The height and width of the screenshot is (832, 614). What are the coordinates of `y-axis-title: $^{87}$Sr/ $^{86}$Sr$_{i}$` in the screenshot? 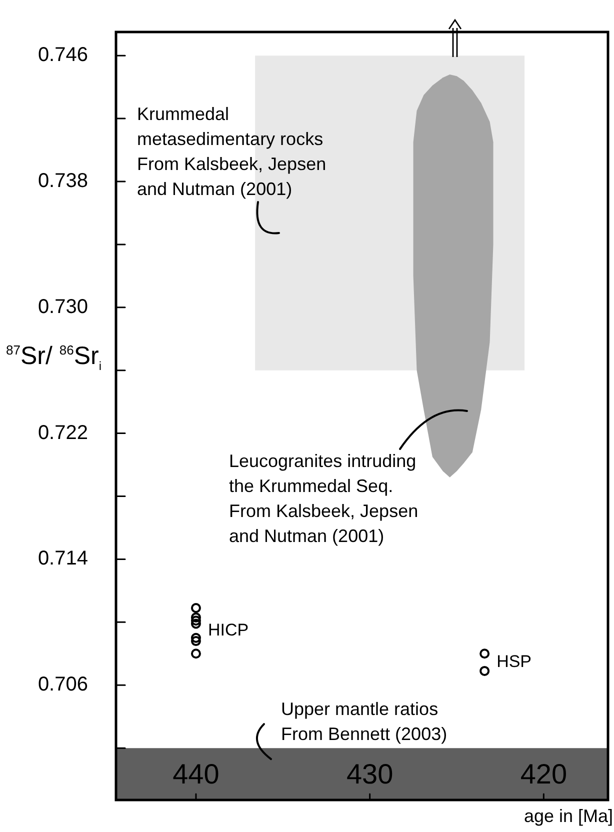 It's located at (54, 357).